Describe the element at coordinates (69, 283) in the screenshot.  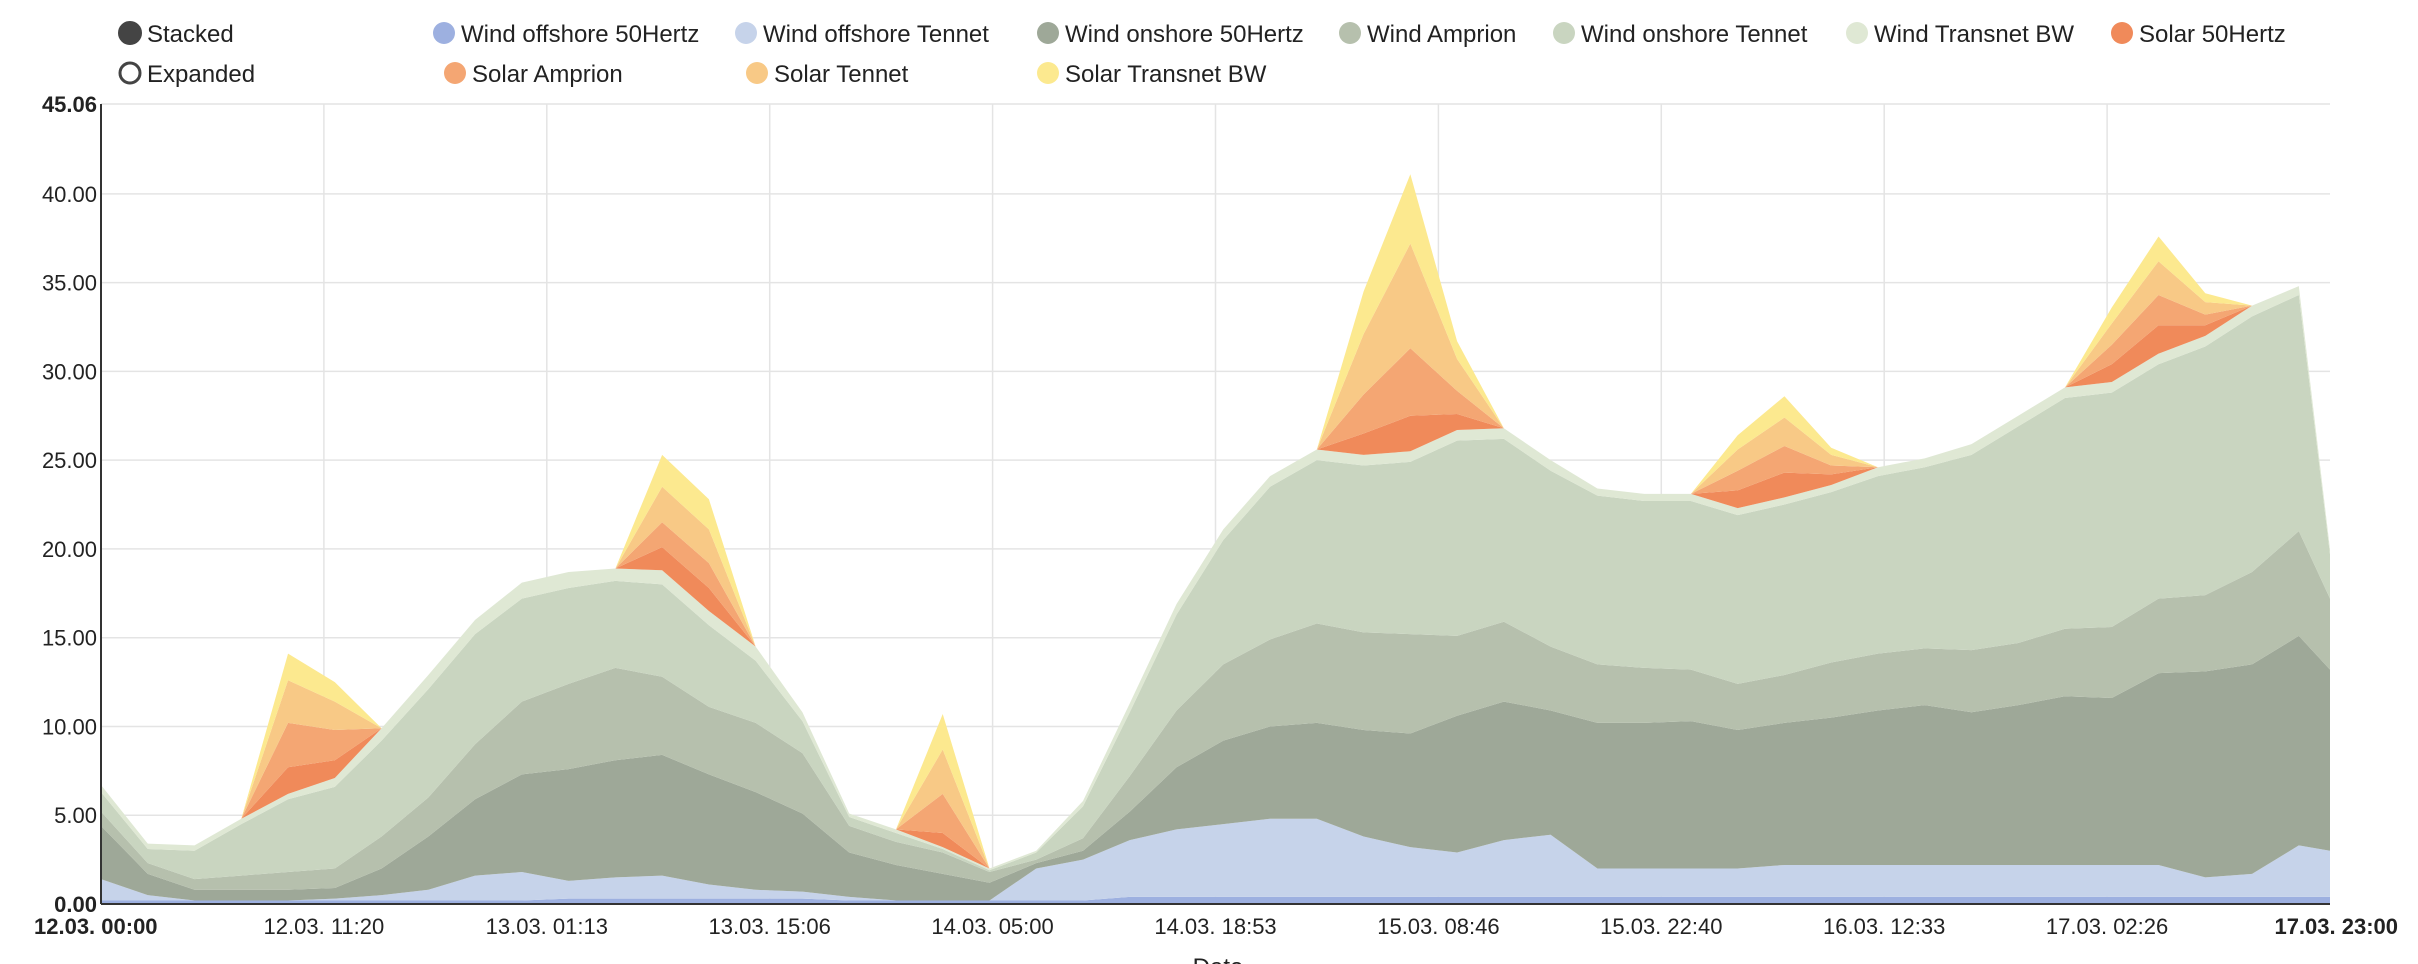
I see `y-tick-label: 35.00` at that location.